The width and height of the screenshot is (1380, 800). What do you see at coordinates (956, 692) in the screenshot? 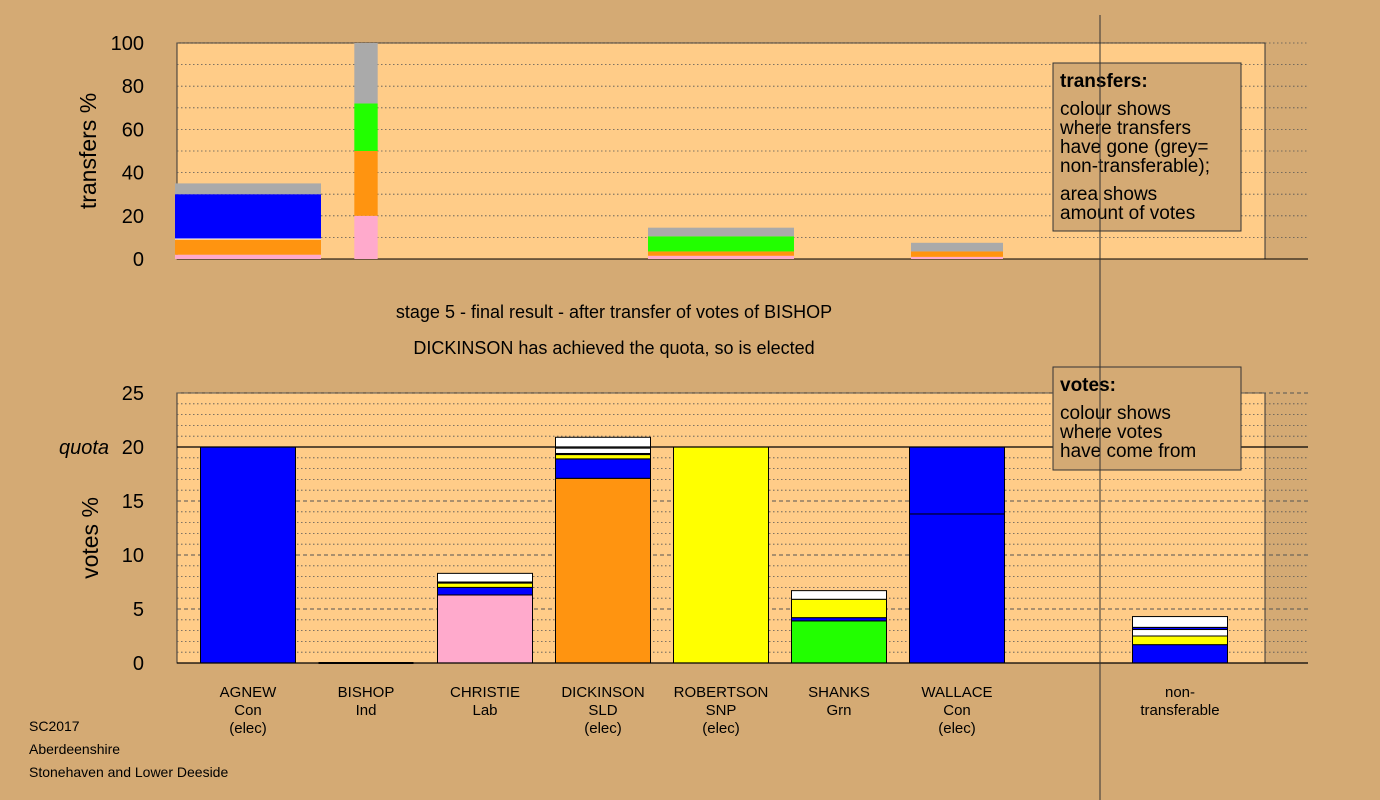
I see `candidate-name: WALLACE` at bounding box center [956, 692].